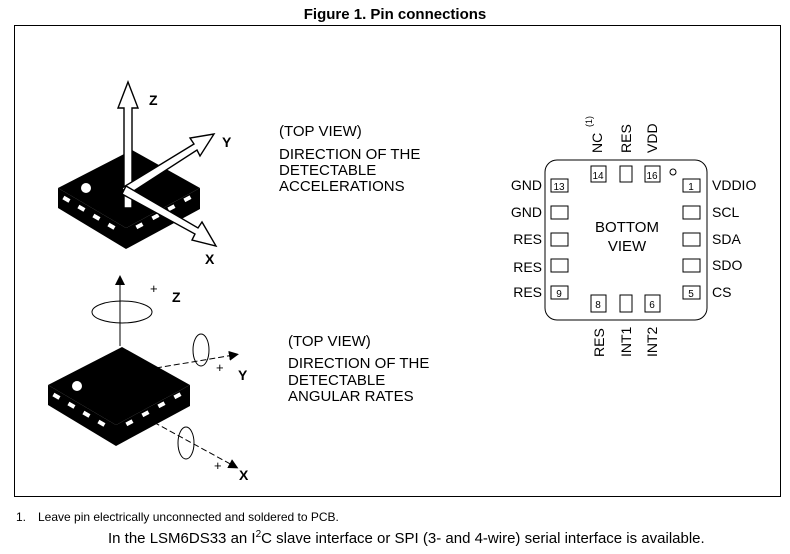 The image size is (790, 554). I want to click on pad-1-number: 1, so click(691, 187).